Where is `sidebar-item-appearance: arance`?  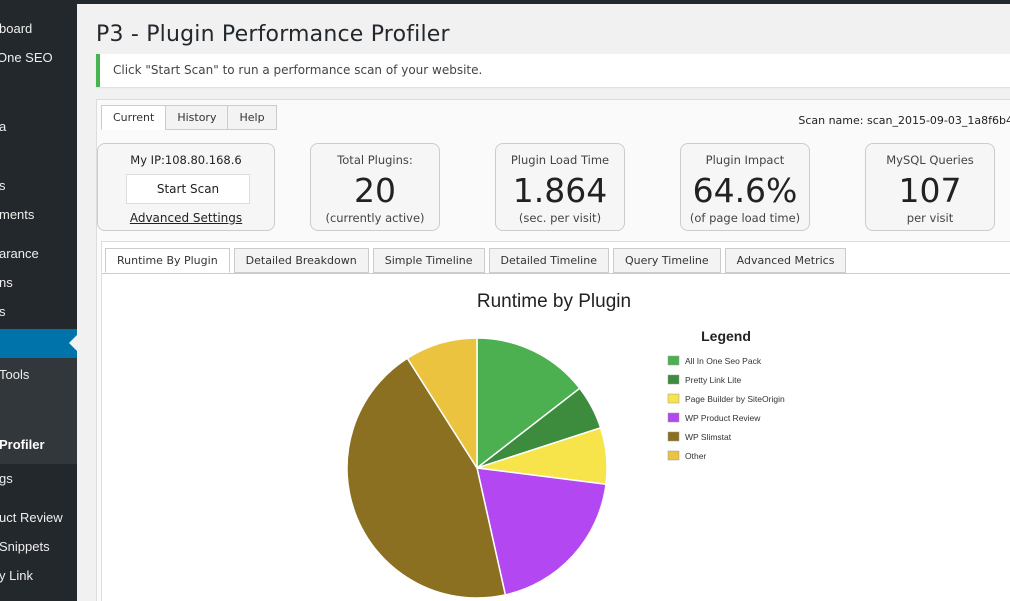
sidebar-item-appearance: arance is located at coordinates (38, 254).